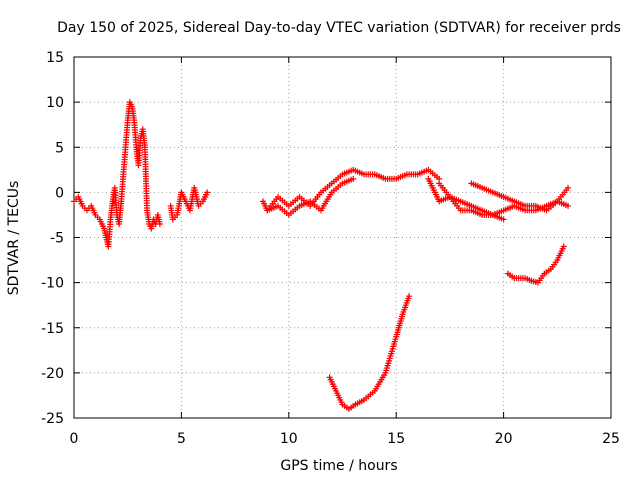 The width and height of the screenshot is (640, 480). I want to click on y-tick-label: -5, so click(57, 239).